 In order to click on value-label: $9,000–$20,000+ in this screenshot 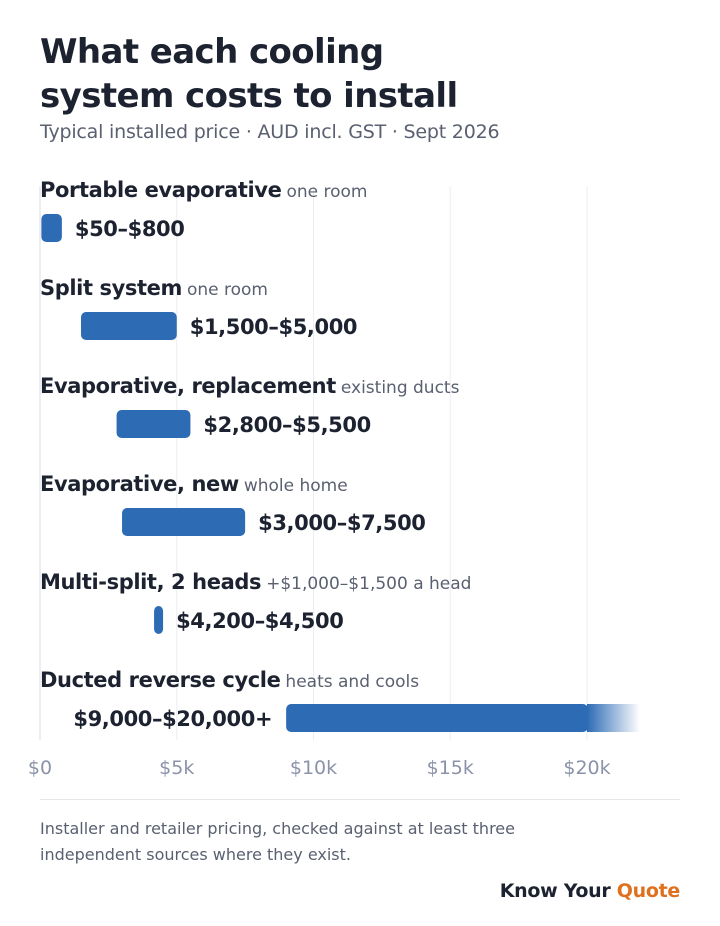, I will do `click(172, 719)`.